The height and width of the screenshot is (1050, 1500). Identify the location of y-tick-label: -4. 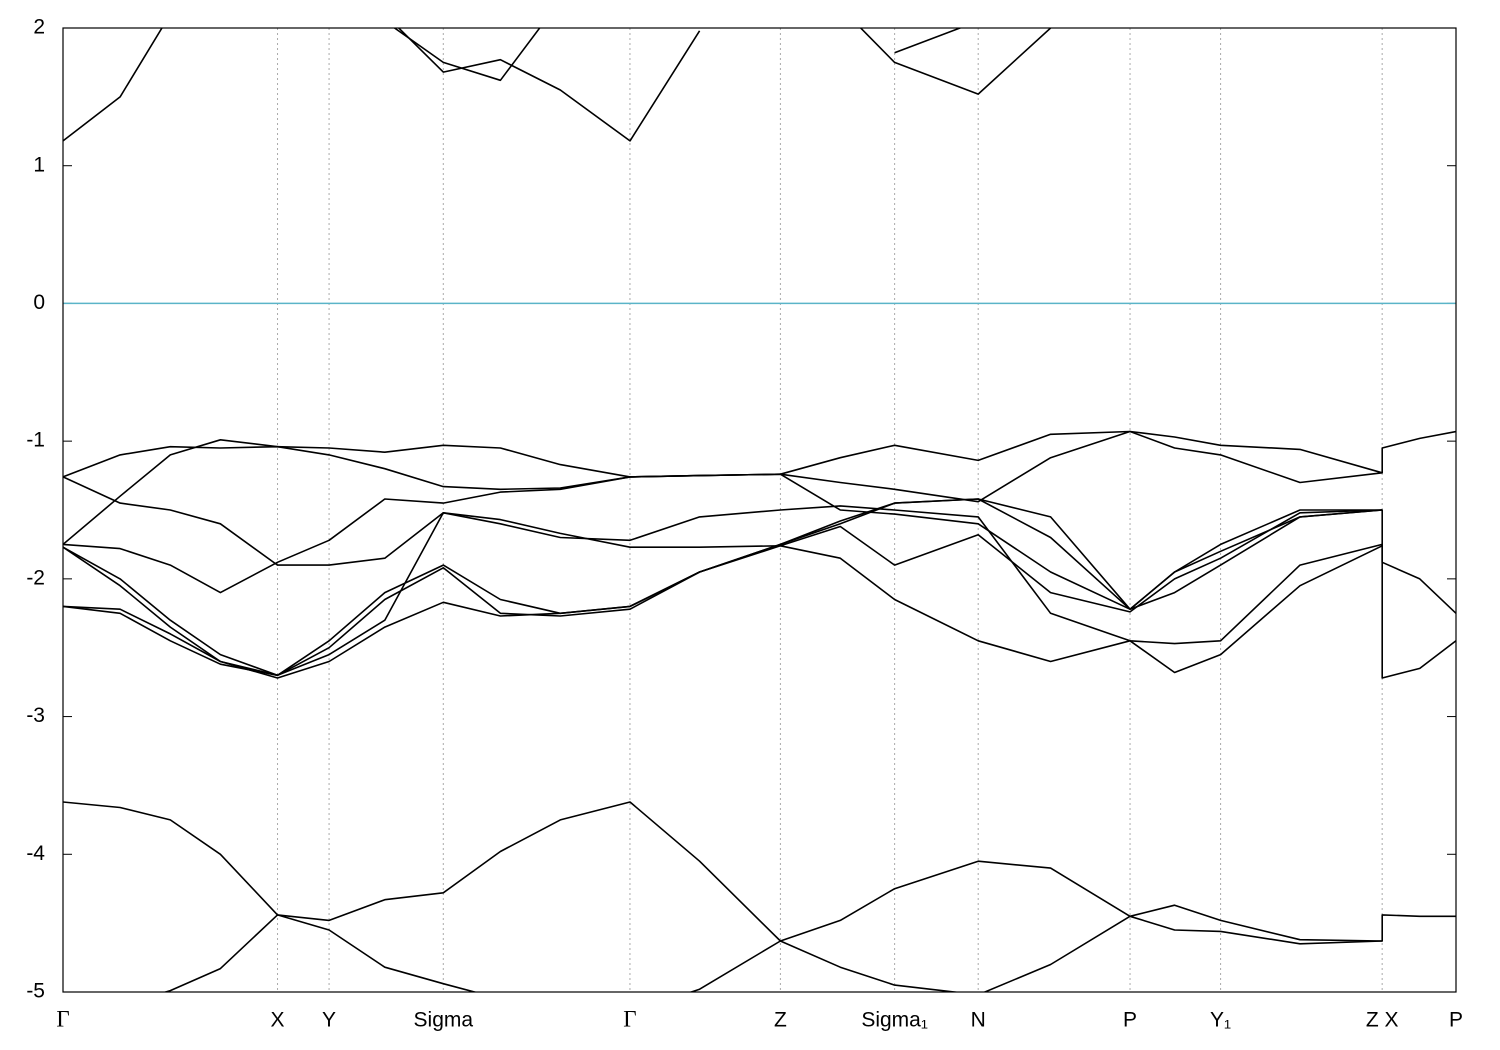
(35, 853).